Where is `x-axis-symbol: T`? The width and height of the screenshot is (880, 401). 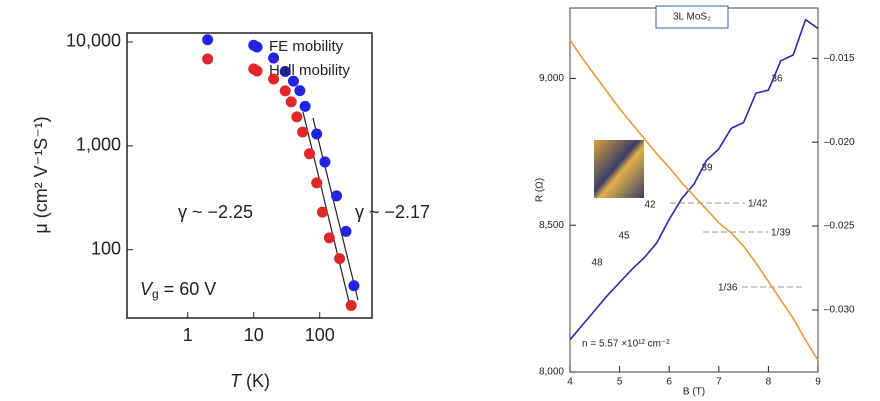
x-axis-symbol: T is located at coordinates (236, 381).